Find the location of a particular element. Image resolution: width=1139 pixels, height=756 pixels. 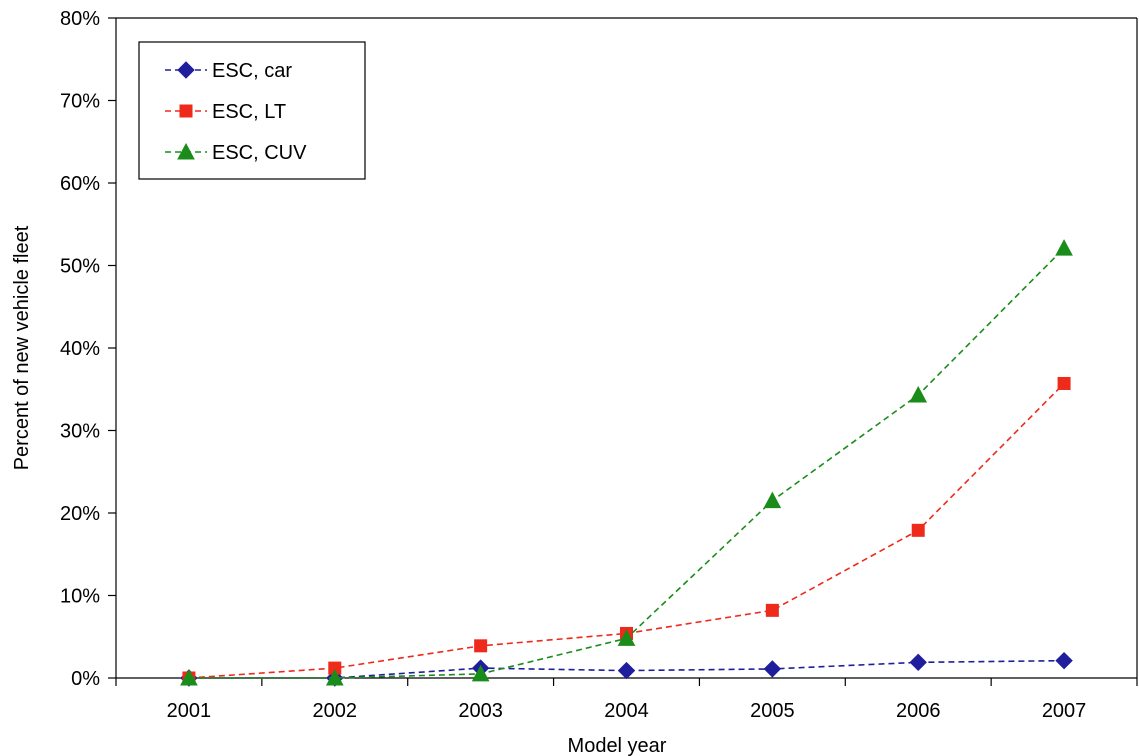

legend-label: ESC, LT is located at coordinates (249, 112).